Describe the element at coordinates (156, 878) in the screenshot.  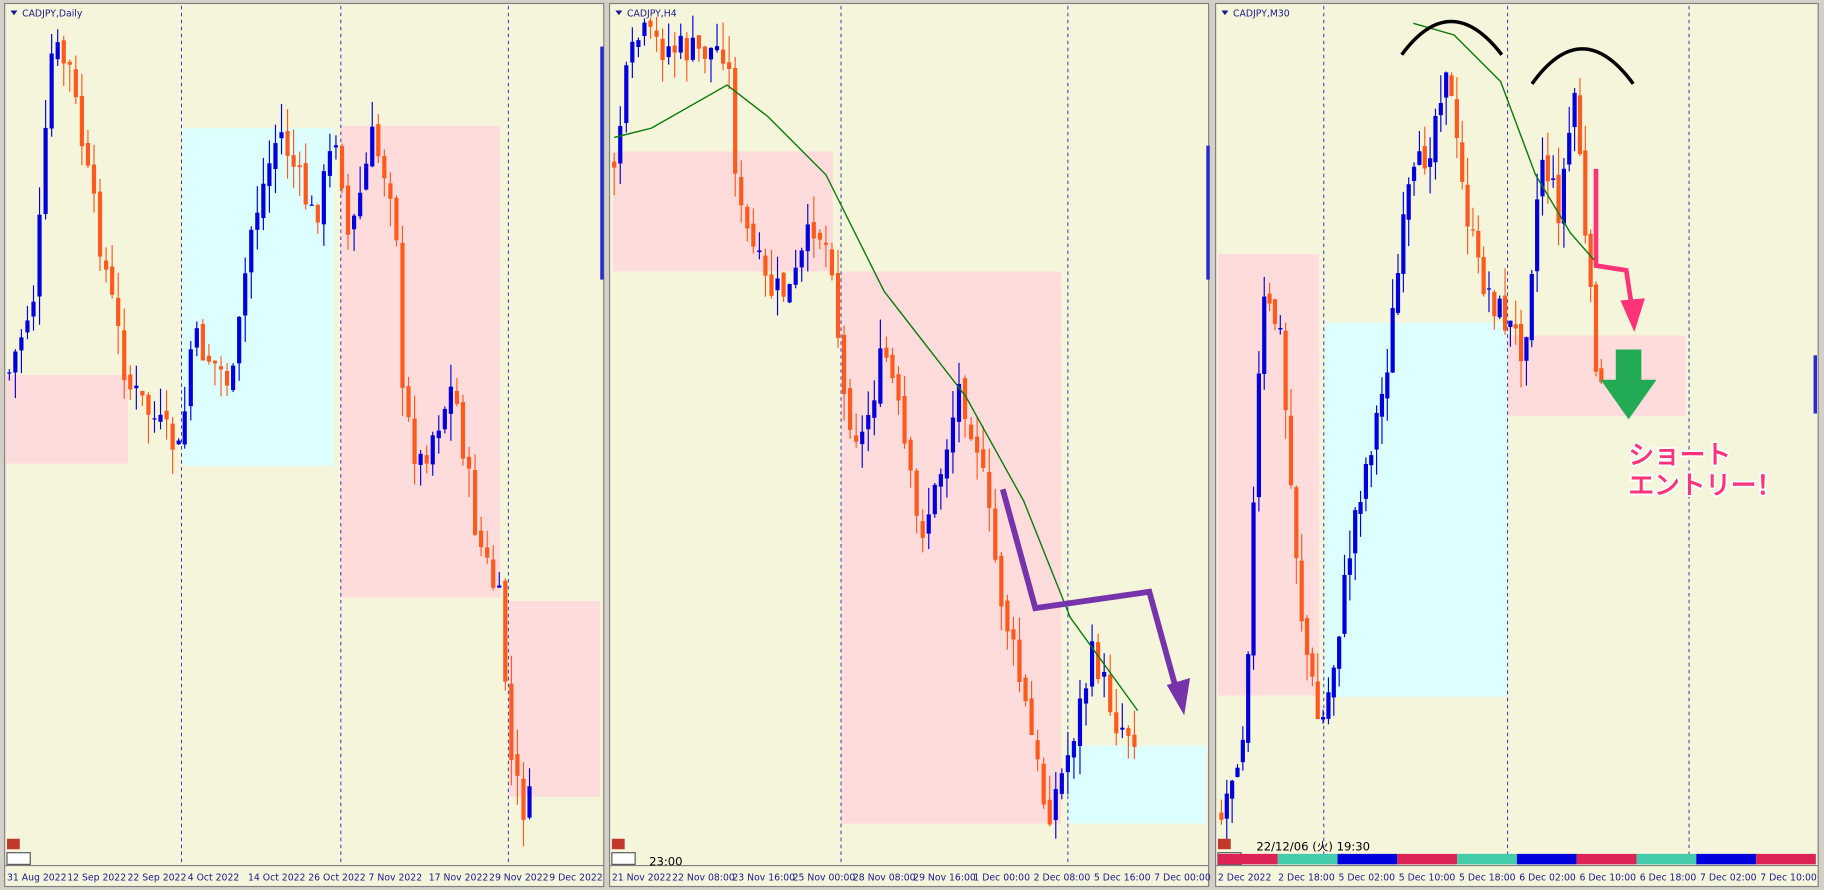
I see `x-axis-label: 22 Sep 2022` at that location.